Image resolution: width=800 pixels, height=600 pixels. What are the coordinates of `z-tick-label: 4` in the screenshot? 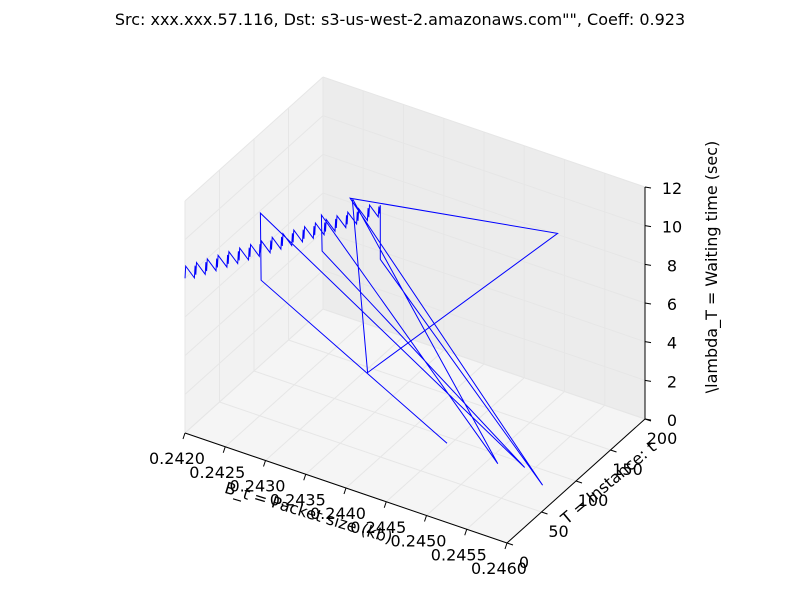 It's located at (672, 343).